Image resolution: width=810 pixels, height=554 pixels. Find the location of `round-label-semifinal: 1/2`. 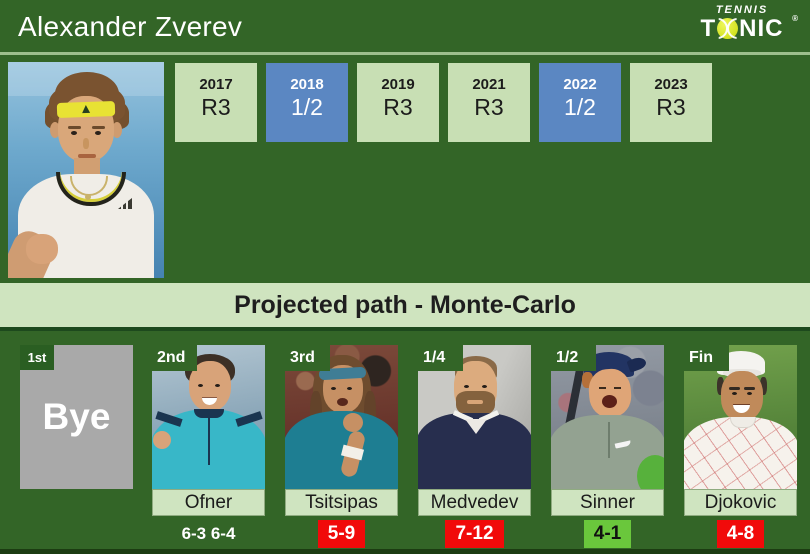

round-label-semifinal: 1/2 is located at coordinates (573, 358).